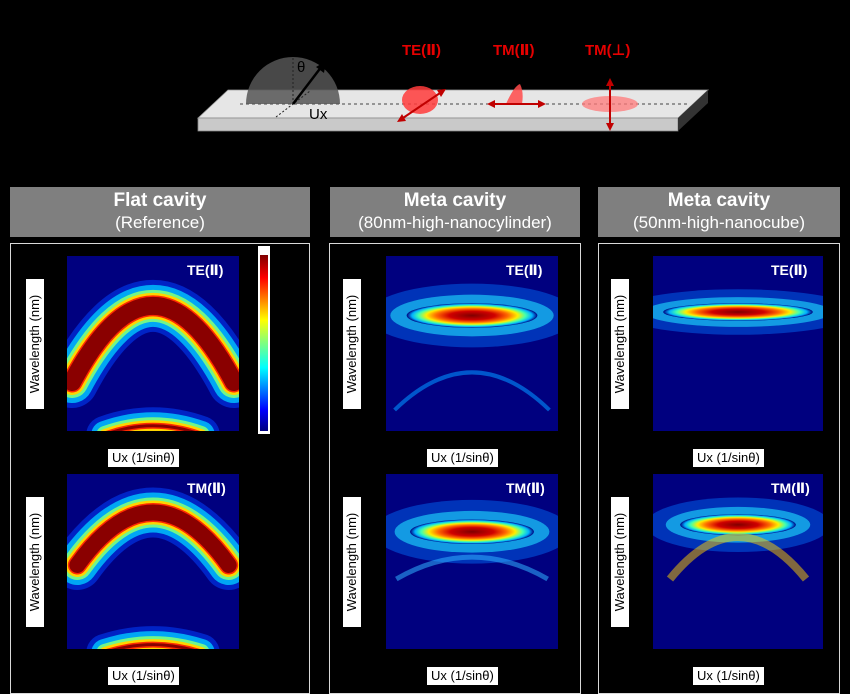  What do you see at coordinates (455, 212) in the screenshot?
I see `panel-header-nanocylinder: Meta cavity (80nm-high-nanocylinder)` at bounding box center [455, 212].